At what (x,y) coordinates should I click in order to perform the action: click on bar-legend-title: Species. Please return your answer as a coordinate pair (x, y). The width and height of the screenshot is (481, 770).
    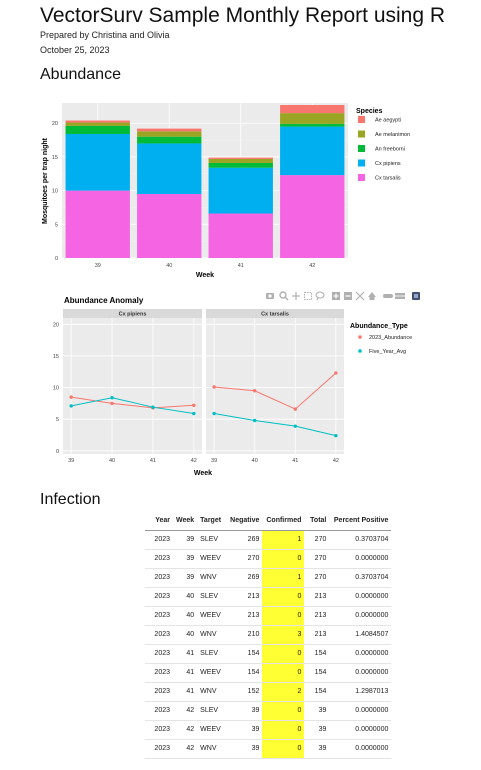
    Looking at the image, I should click on (369, 111).